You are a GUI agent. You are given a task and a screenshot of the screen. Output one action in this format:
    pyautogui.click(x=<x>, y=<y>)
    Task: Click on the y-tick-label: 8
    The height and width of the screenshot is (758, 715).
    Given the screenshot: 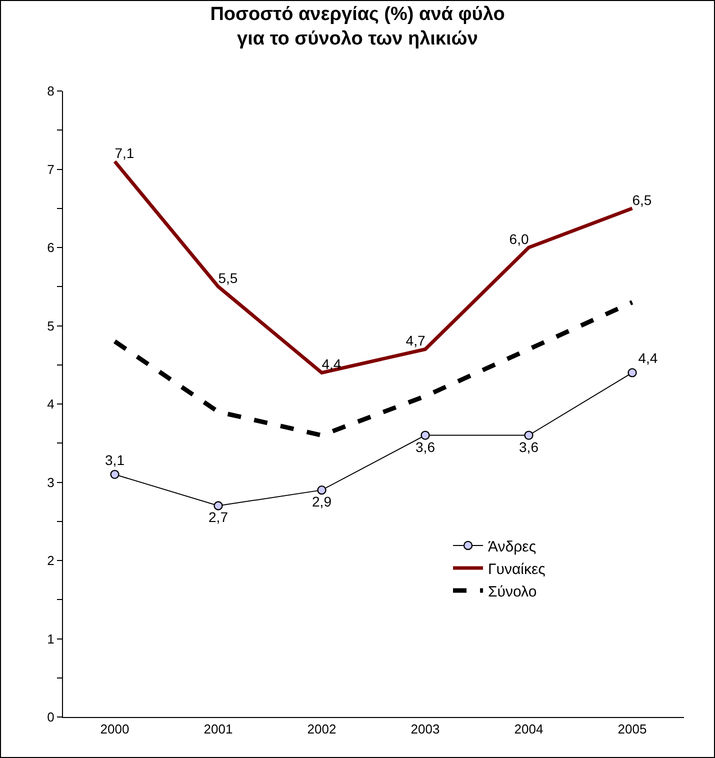 What is the action you would take?
    pyautogui.click(x=50, y=91)
    